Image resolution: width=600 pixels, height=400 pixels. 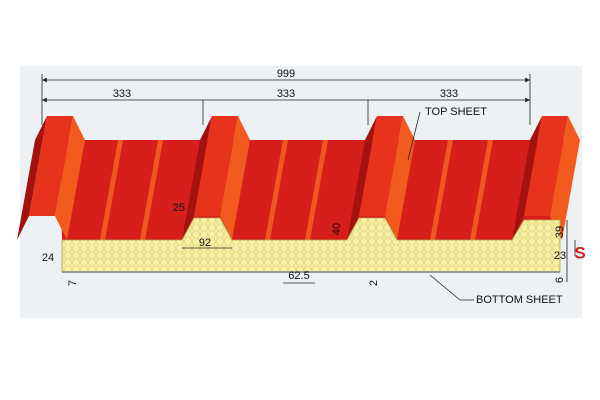 I want to click on dimension: 25, so click(x=179, y=208).